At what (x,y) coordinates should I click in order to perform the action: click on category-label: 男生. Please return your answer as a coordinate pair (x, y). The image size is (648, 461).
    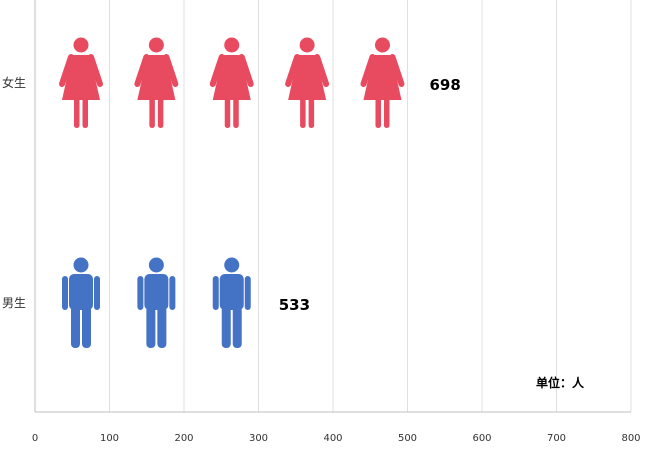
    Looking at the image, I should click on (14, 303).